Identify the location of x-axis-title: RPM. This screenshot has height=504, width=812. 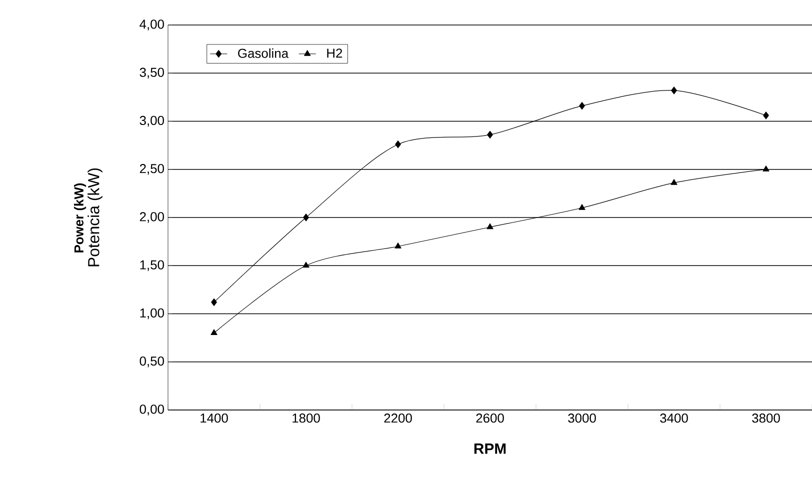
(490, 449).